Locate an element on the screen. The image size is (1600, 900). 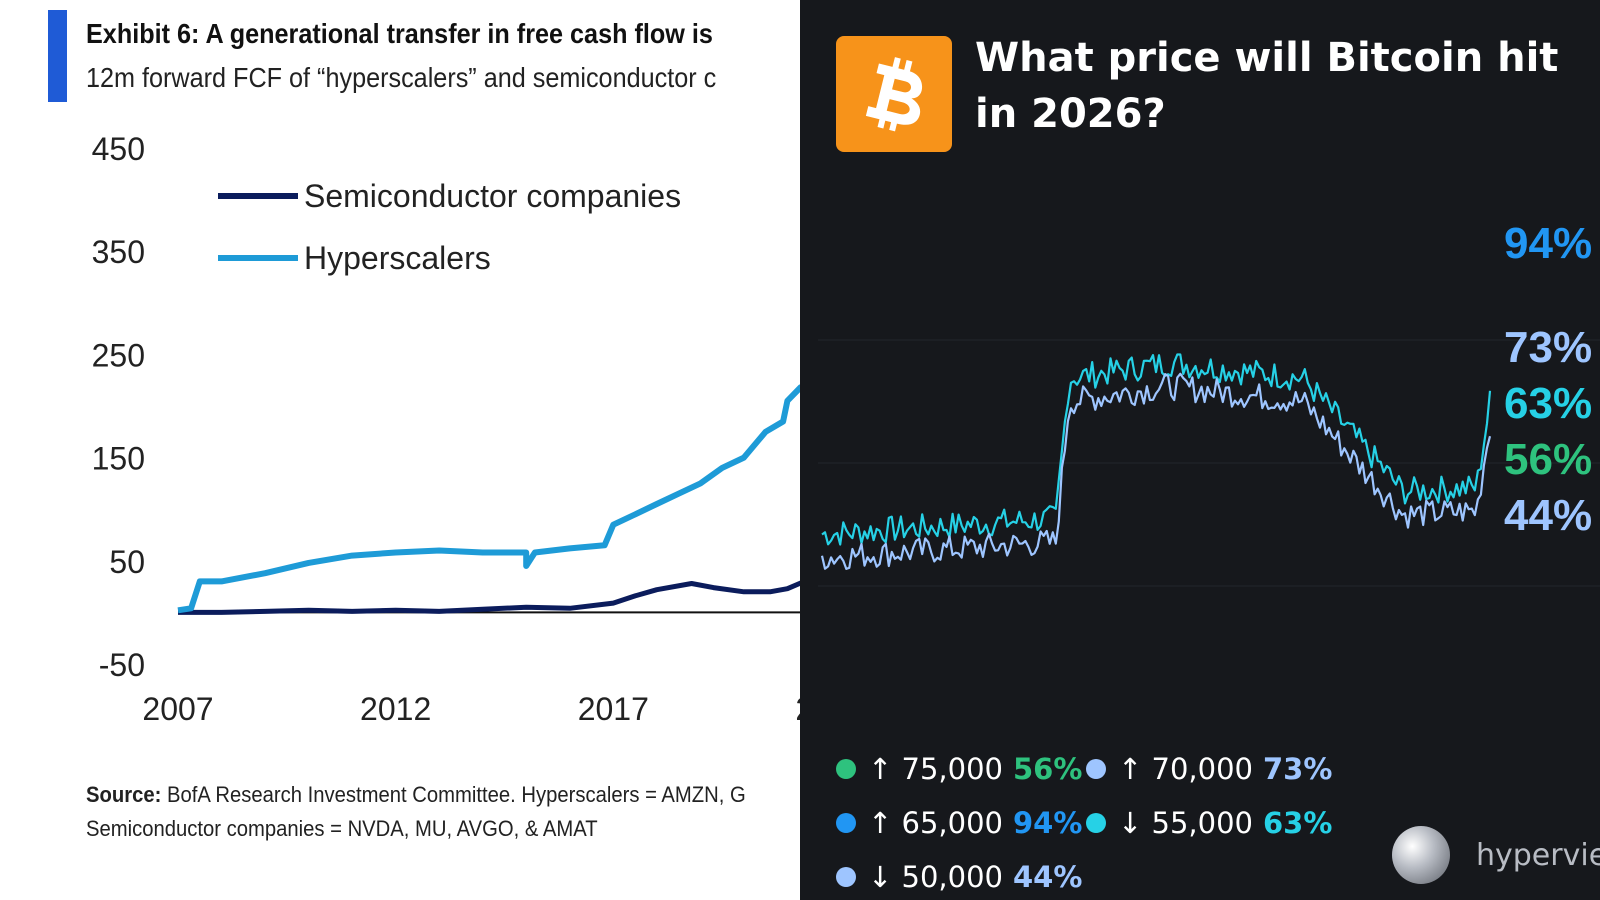
y-tick-label: 50 is located at coordinates (127, 562).